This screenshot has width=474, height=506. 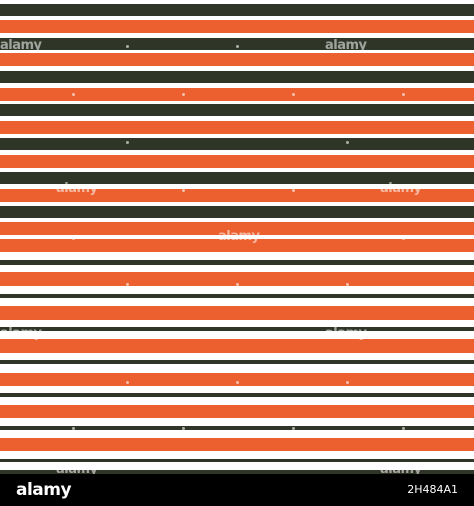 I want to click on footer-bar: alamy 2H484A1, so click(x=237, y=490).